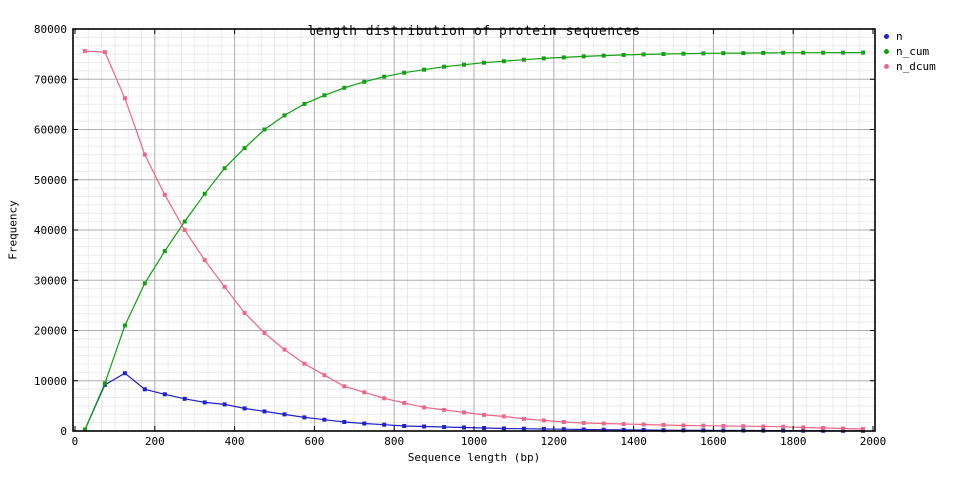  What do you see at coordinates (474, 457) in the screenshot?
I see `x-axis-label: Sequence length (bp)` at bounding box center [474, 457].